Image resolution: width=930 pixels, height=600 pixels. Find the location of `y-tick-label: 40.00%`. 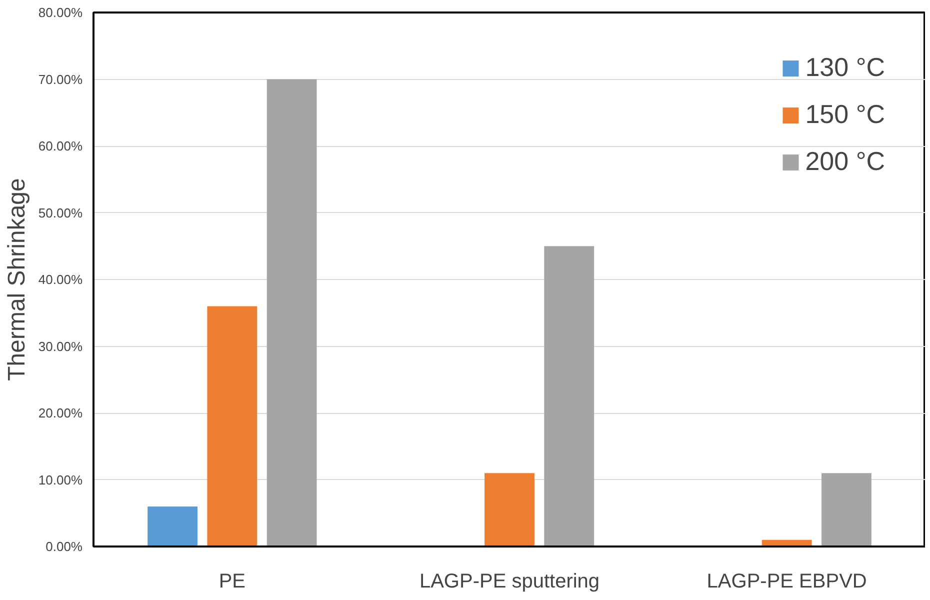

y-tick-label: 40.00% is located at coordinates (60, 279).